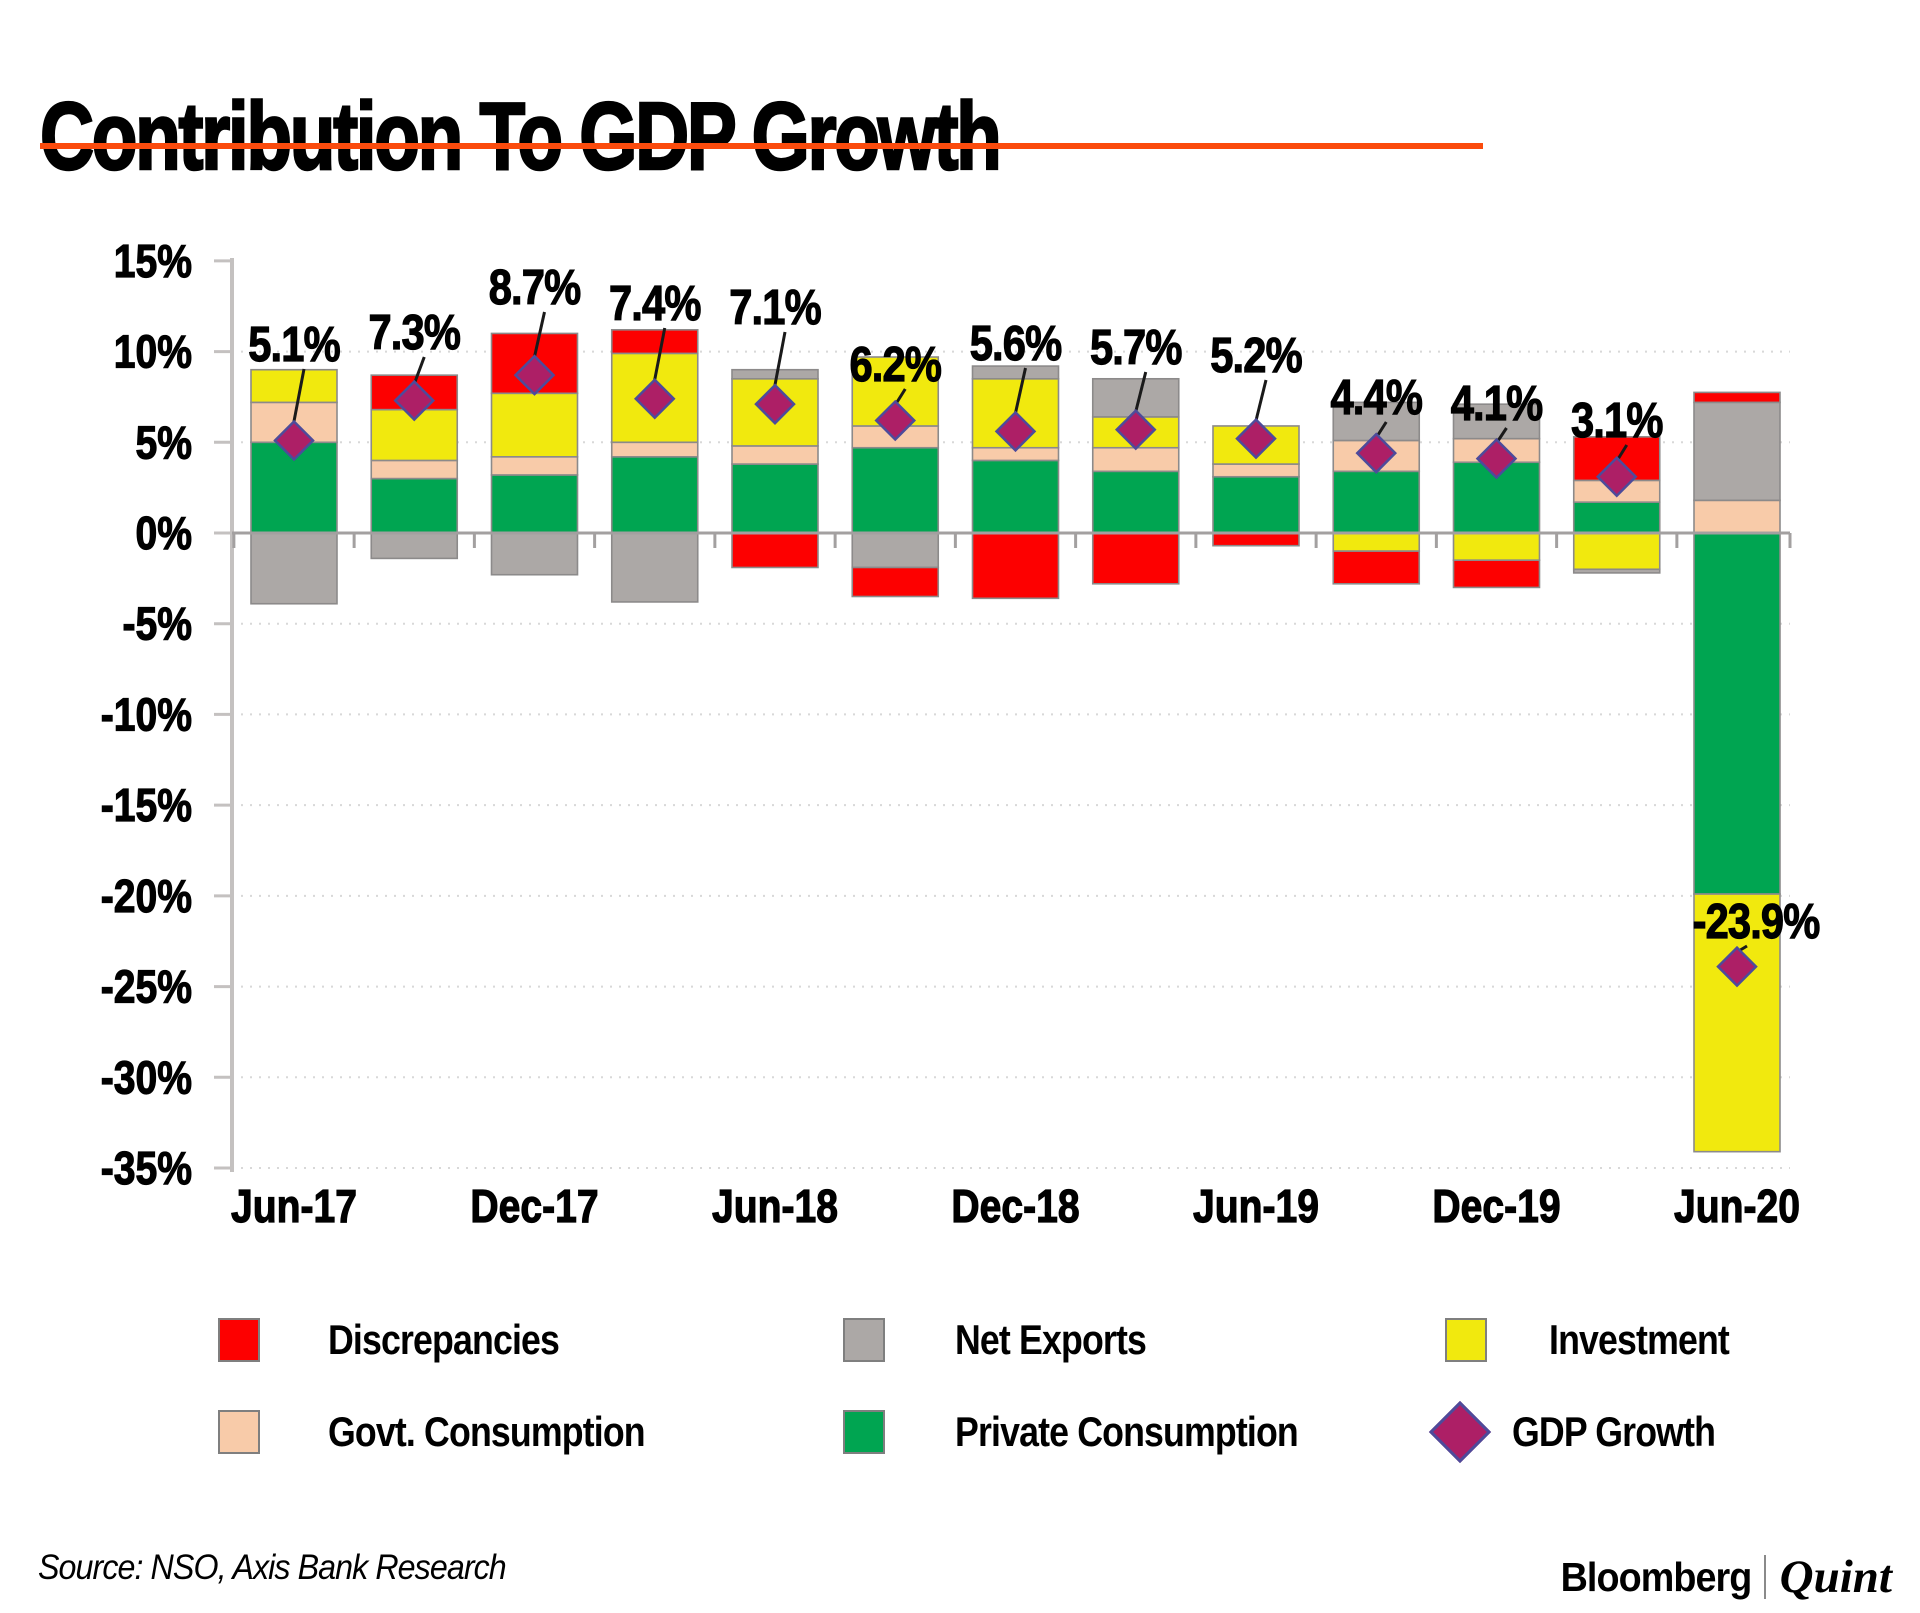 The width and height of the screenshot is (1920, 1613). I want to click on brand-logo: Bloomberg Quint, so click(1718, 1577).